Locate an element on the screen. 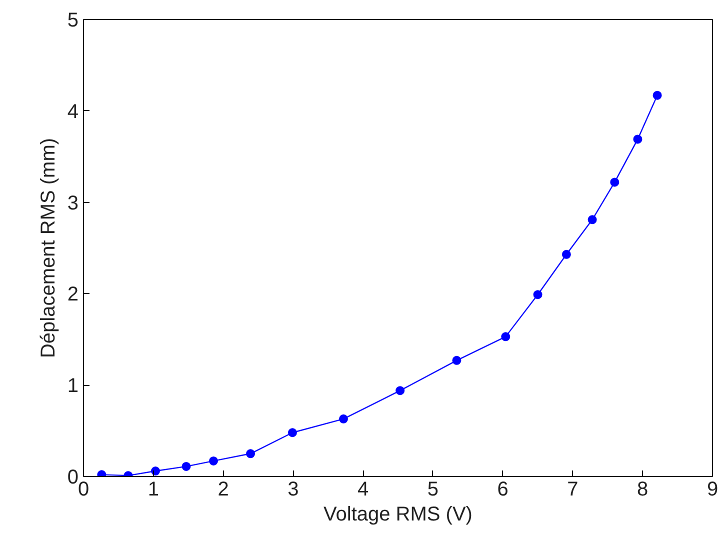  y-tick-label: 1 is located at coordinates (72, 386).